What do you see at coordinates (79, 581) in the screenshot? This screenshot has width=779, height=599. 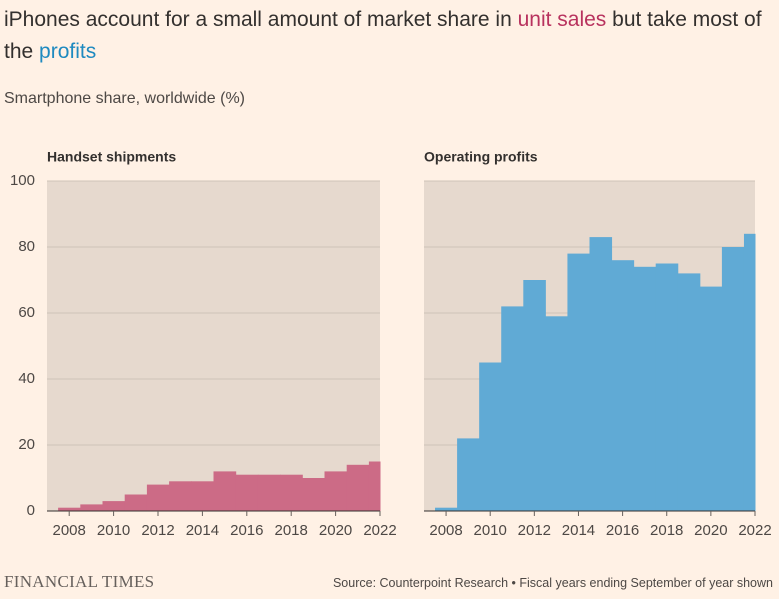 I see `brand: FINANCIAL TIMES` at bounding box center [79, 581].